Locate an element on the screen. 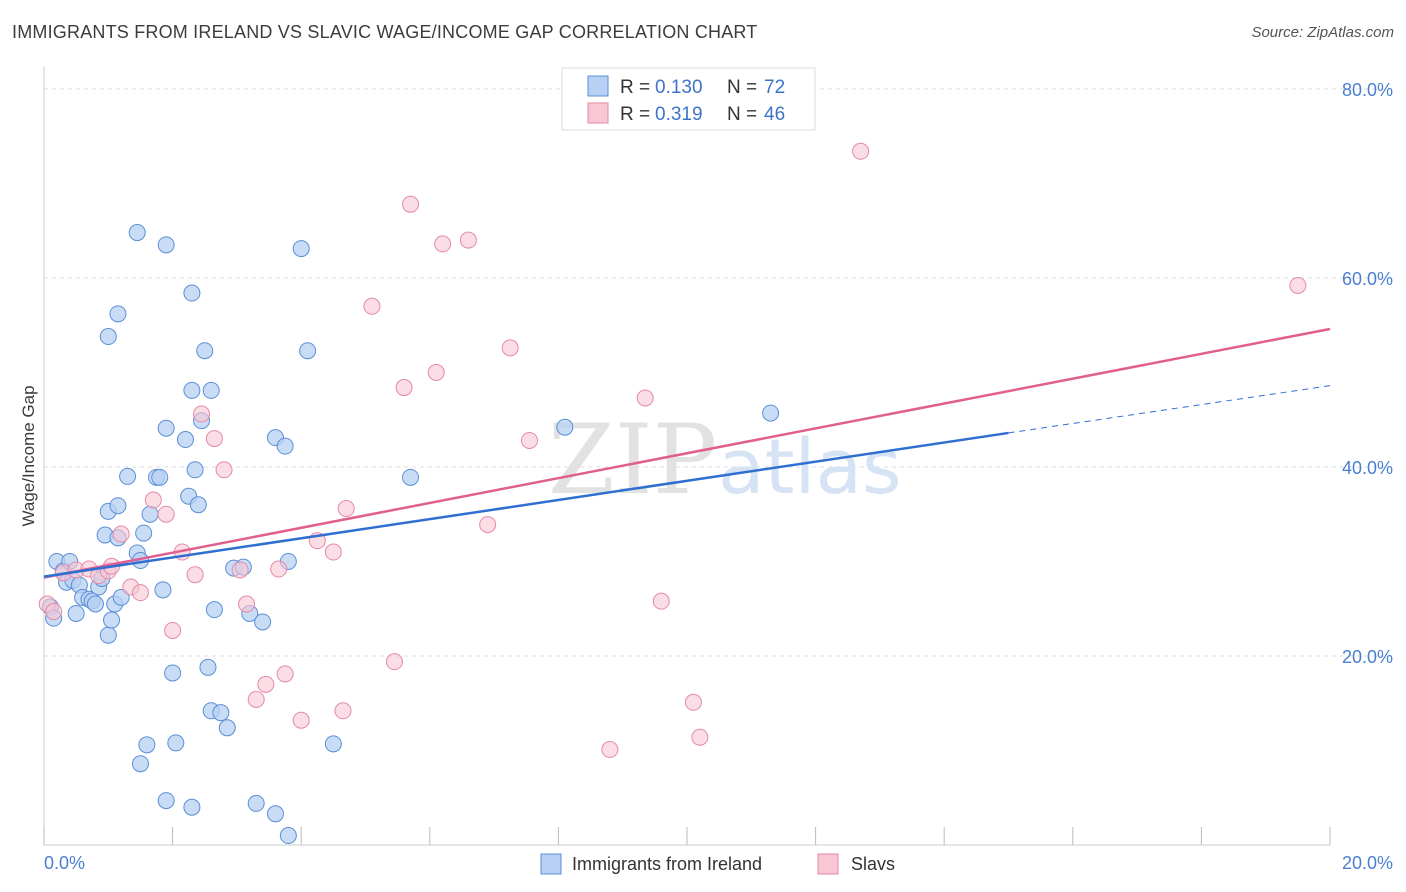  legend-n-value-slavs: 46 is located at coordinates (774, 114).